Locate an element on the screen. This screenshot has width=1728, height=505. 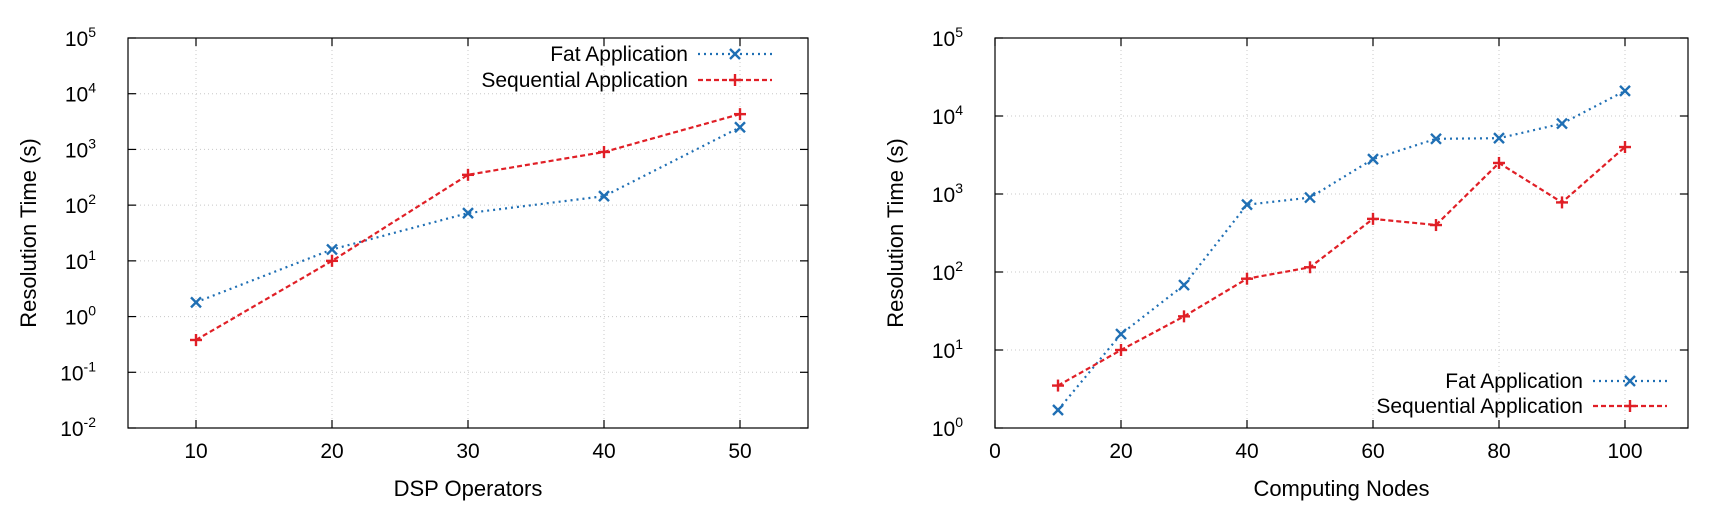
series-line-sequential is located at coordinates (468, 227).